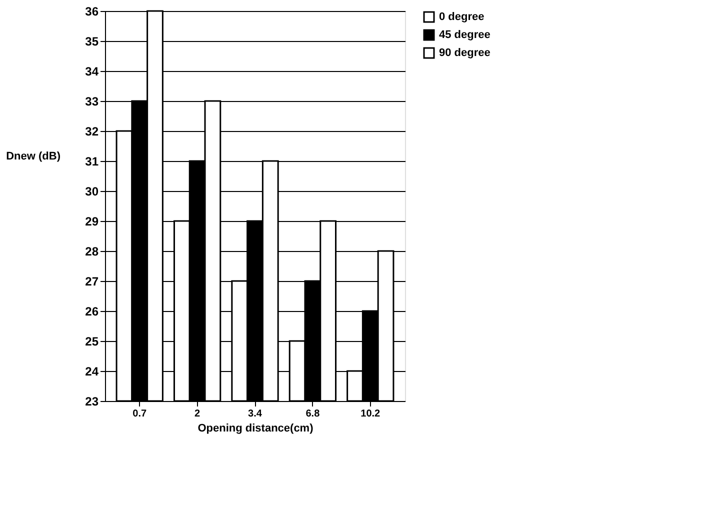 Image resolution: width=721 pixels, height=509 pixels. Describe the element at coordinates (92, 401) in the screenshot. I see `y-tick-label: 23` at that location.